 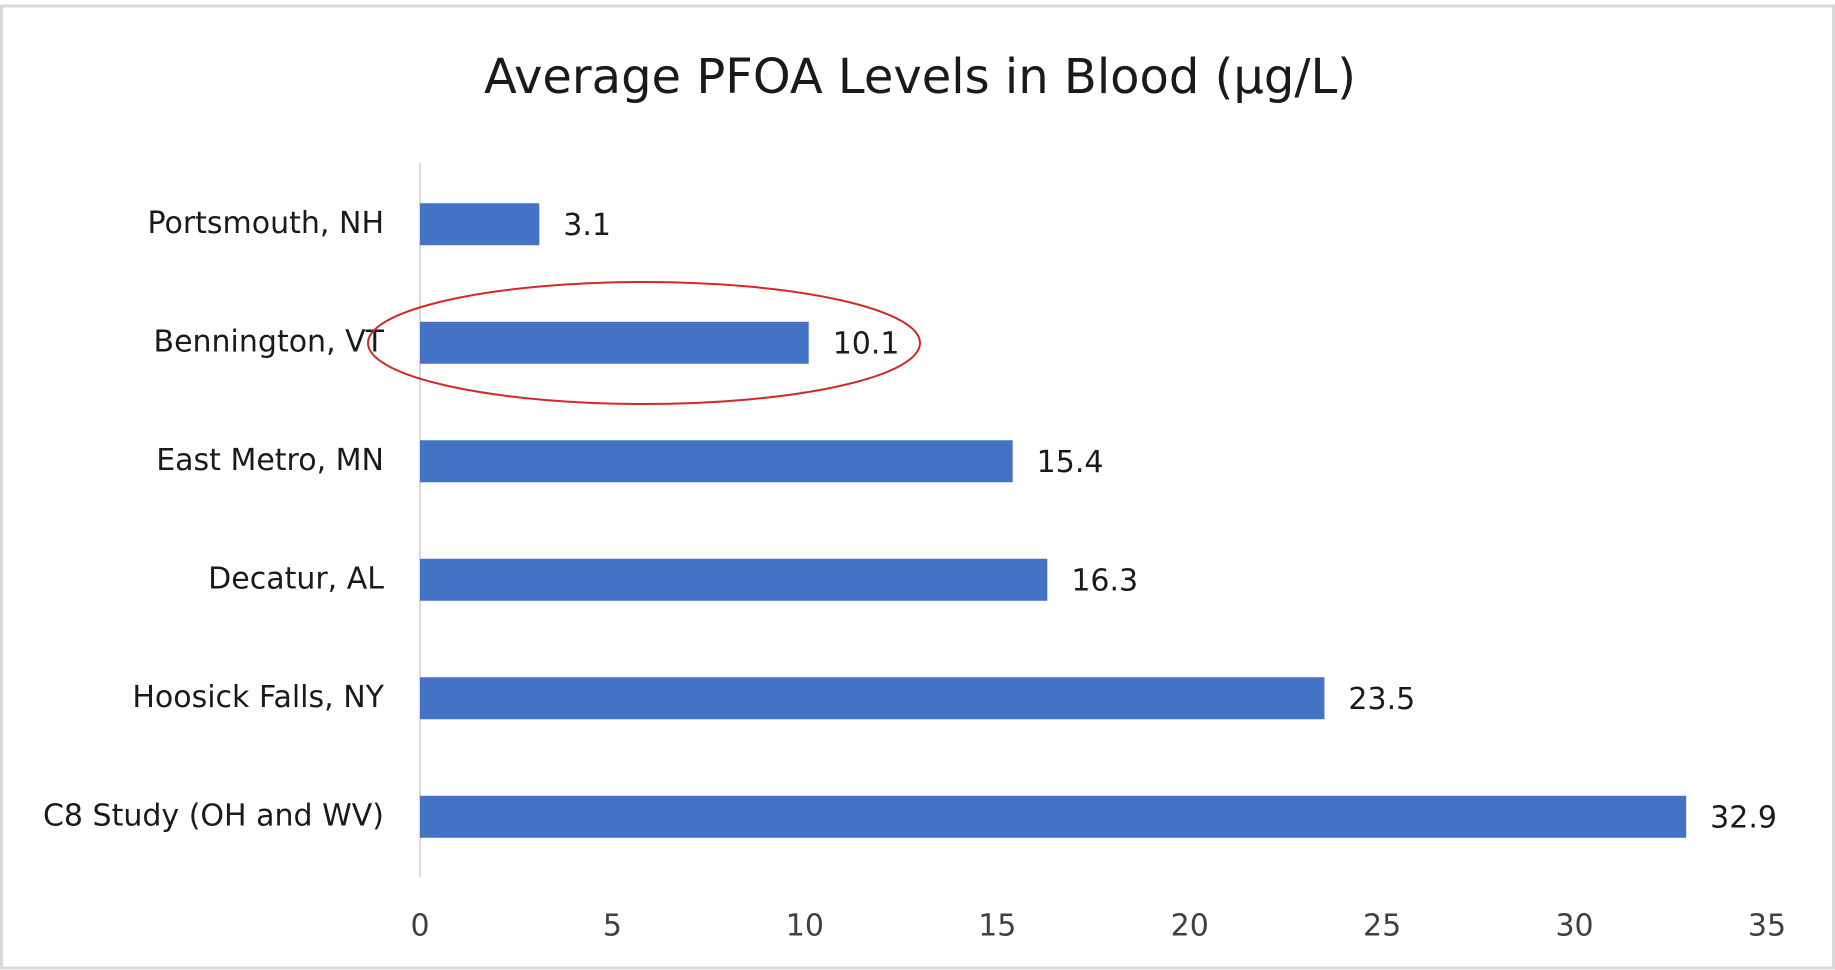 What do you see at coordinates (270, 460) in the screenshot?
I see `y-tick-label: East Metro, MN` at bounding box center [270, 460].